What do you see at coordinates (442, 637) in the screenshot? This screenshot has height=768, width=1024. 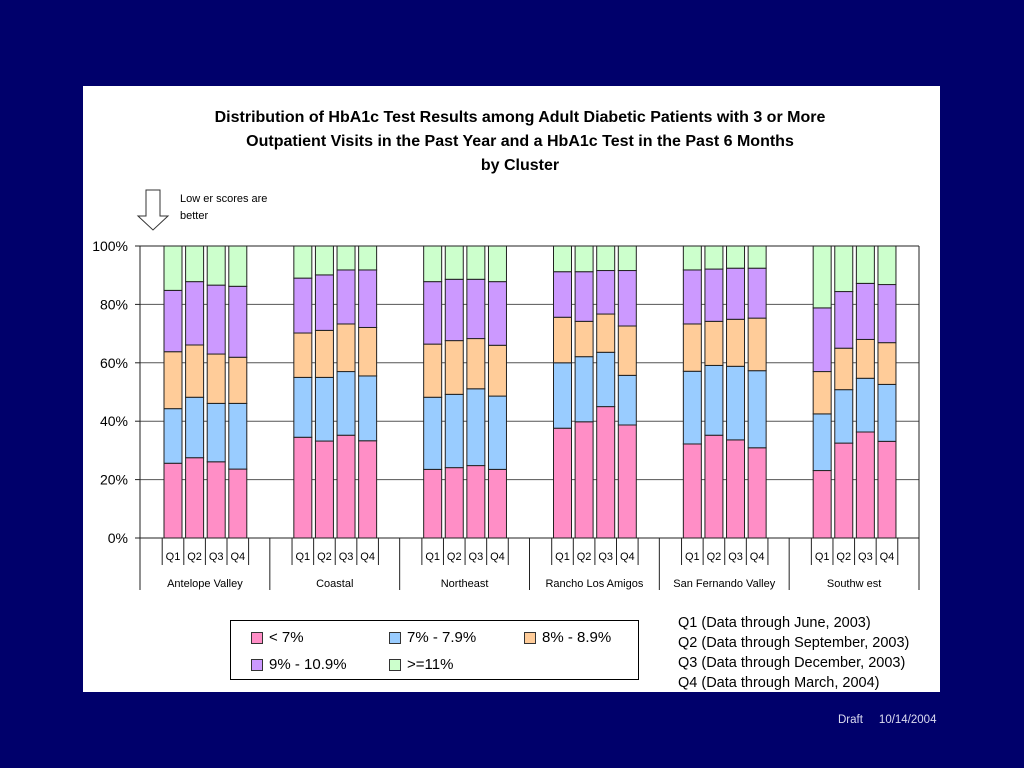 I see `legend-label-7-7.9: 7% - 7.9%` at bounding box center [442, 637].